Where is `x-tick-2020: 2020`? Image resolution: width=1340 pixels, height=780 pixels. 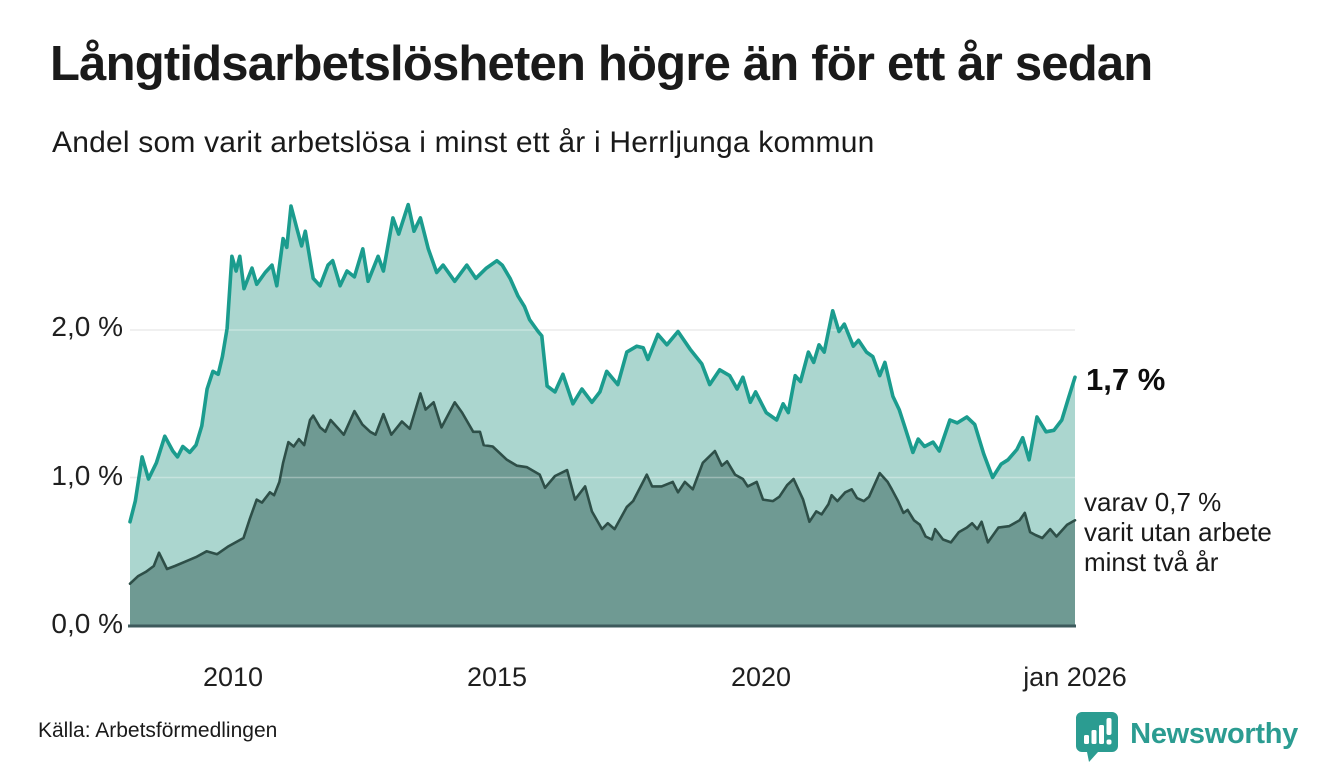
x-tick-2020: 2020 is located at coordinates (761, 677).